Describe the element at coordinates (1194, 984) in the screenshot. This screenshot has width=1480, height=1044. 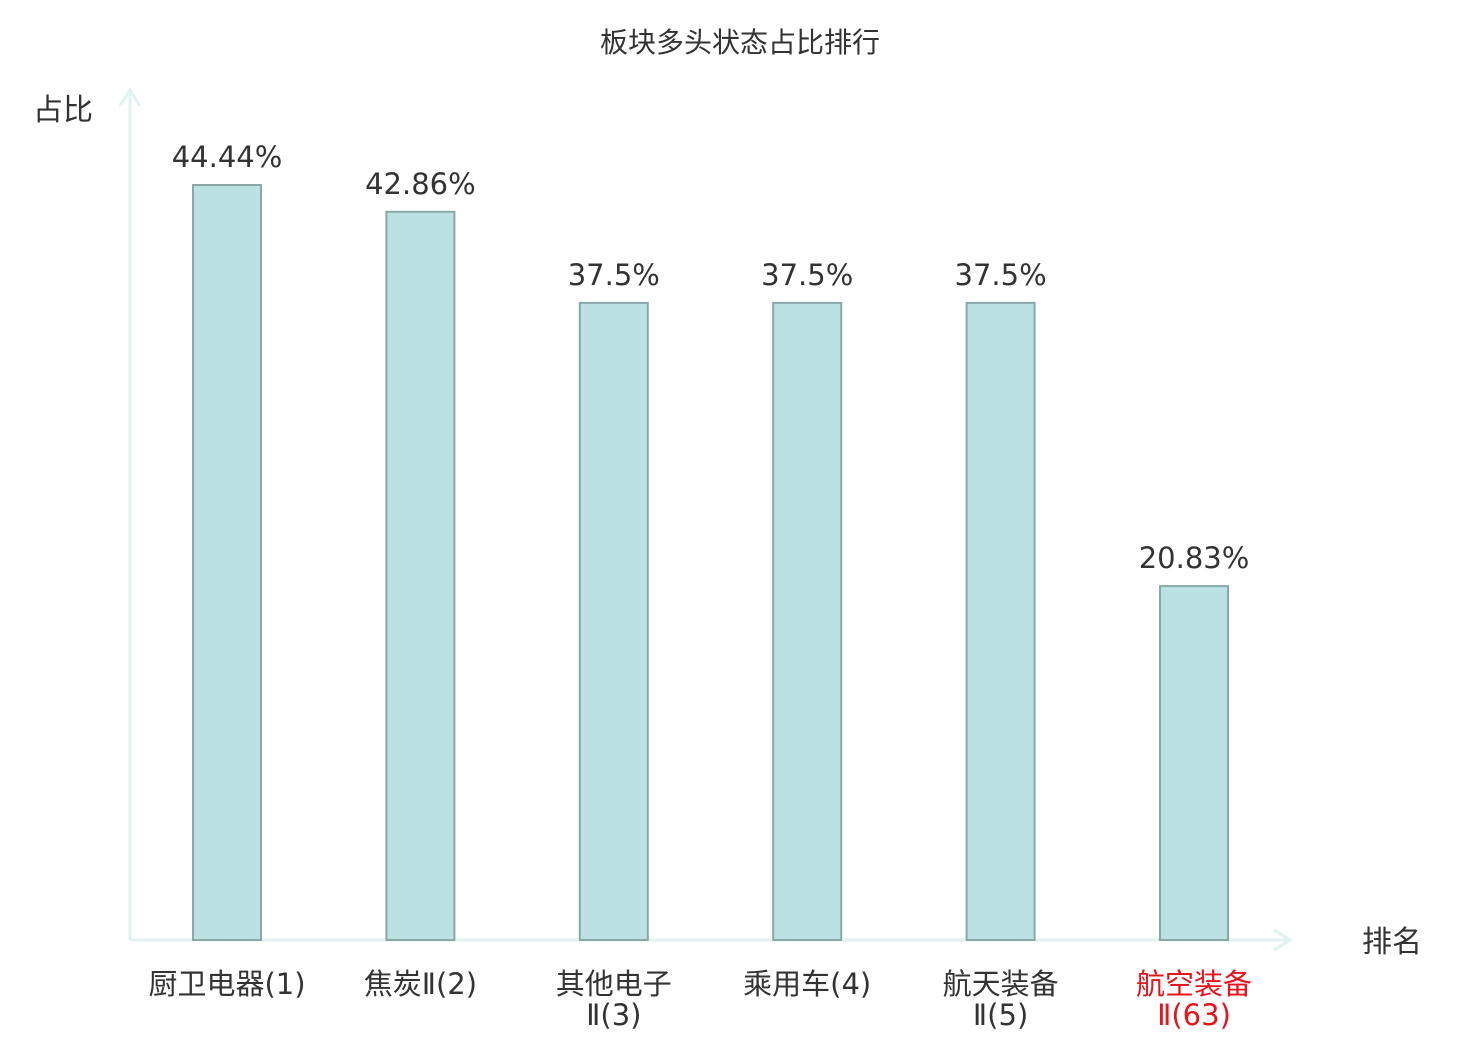
I see `category-label-6-line-1: 航空装备` at that location.